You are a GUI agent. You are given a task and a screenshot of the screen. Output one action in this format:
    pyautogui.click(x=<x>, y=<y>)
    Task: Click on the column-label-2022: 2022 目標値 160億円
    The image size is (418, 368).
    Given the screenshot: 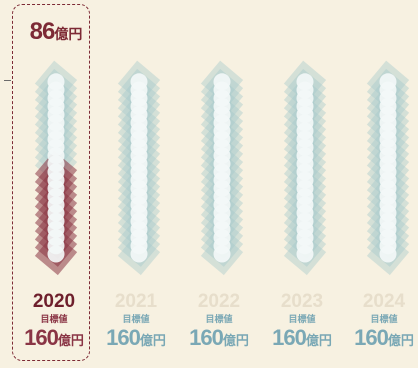 What is the action you would take?
    pyautogui.click(x=219, y=323)
    